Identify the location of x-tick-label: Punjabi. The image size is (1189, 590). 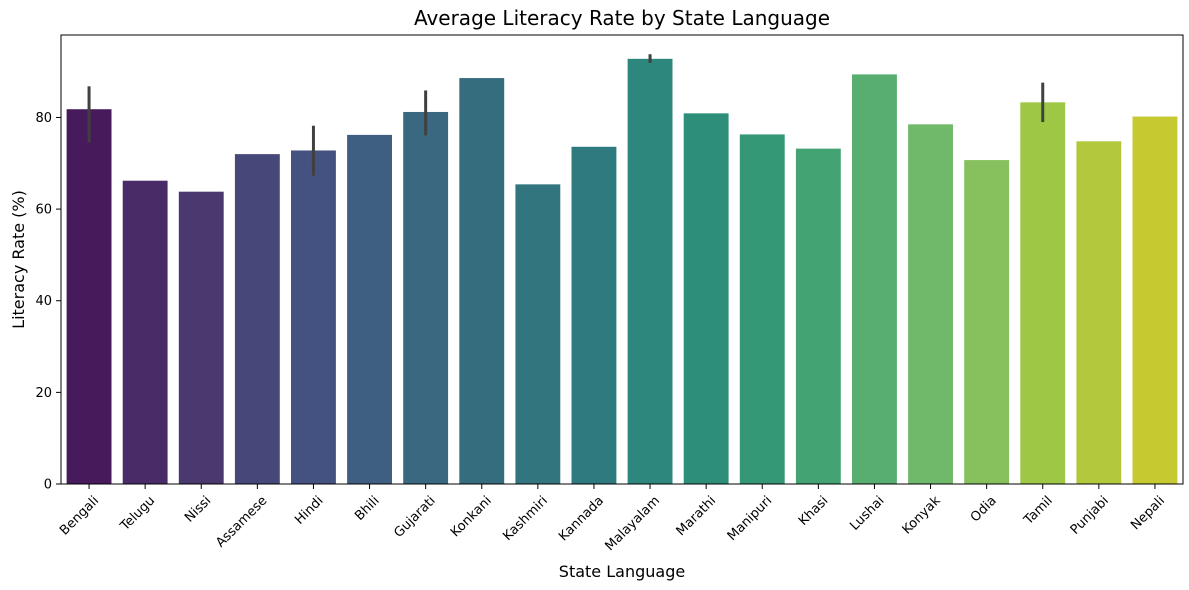
(1090, 515).